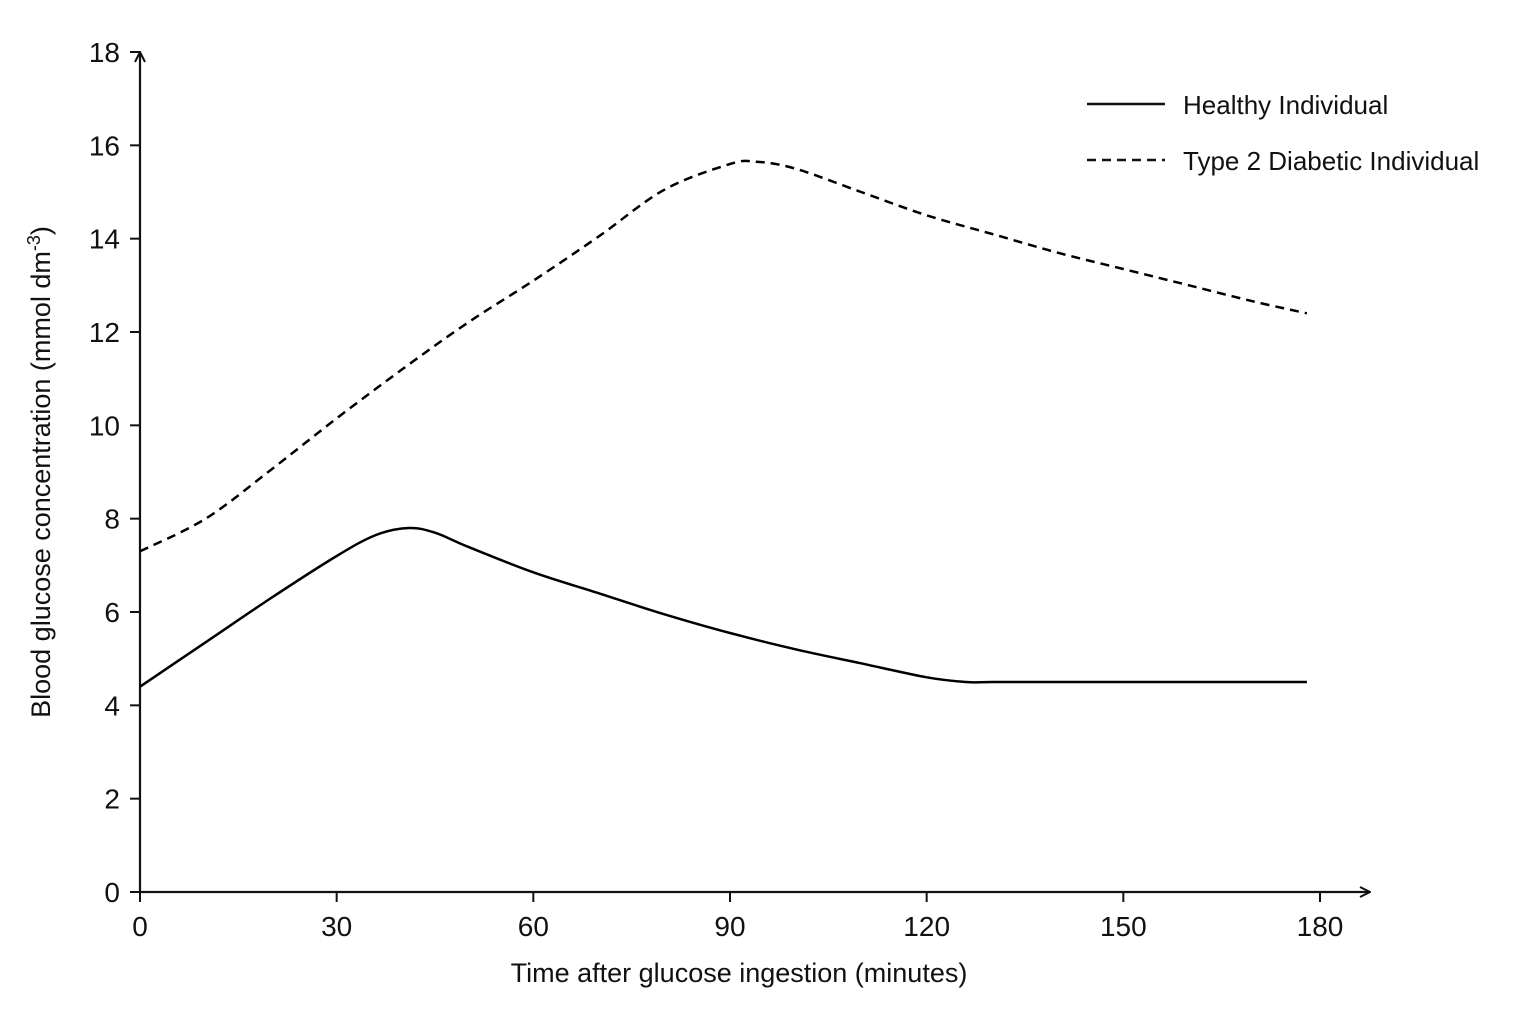 Image resolution: width=1536 pixels, height=1024 pixels. Describe the element at coordinates (104, 145) in the screenshot. I see `y-tick-label: 16` at that location.